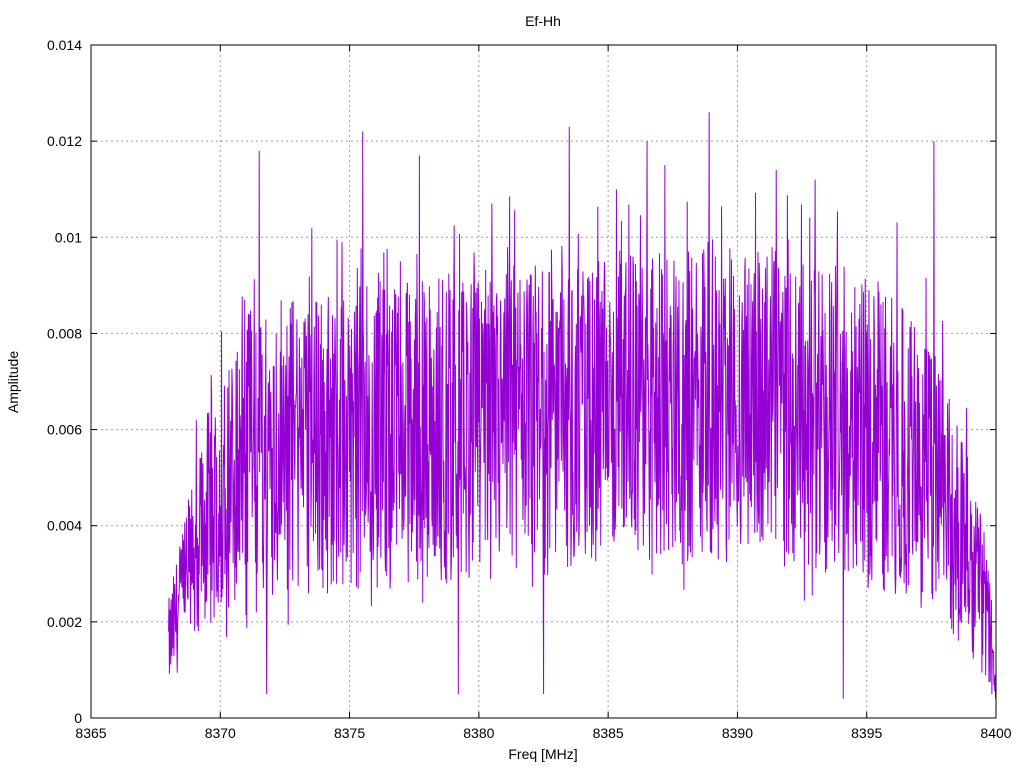  I want to click on x-axis-label: Freq [MHz], so click(542, 754).